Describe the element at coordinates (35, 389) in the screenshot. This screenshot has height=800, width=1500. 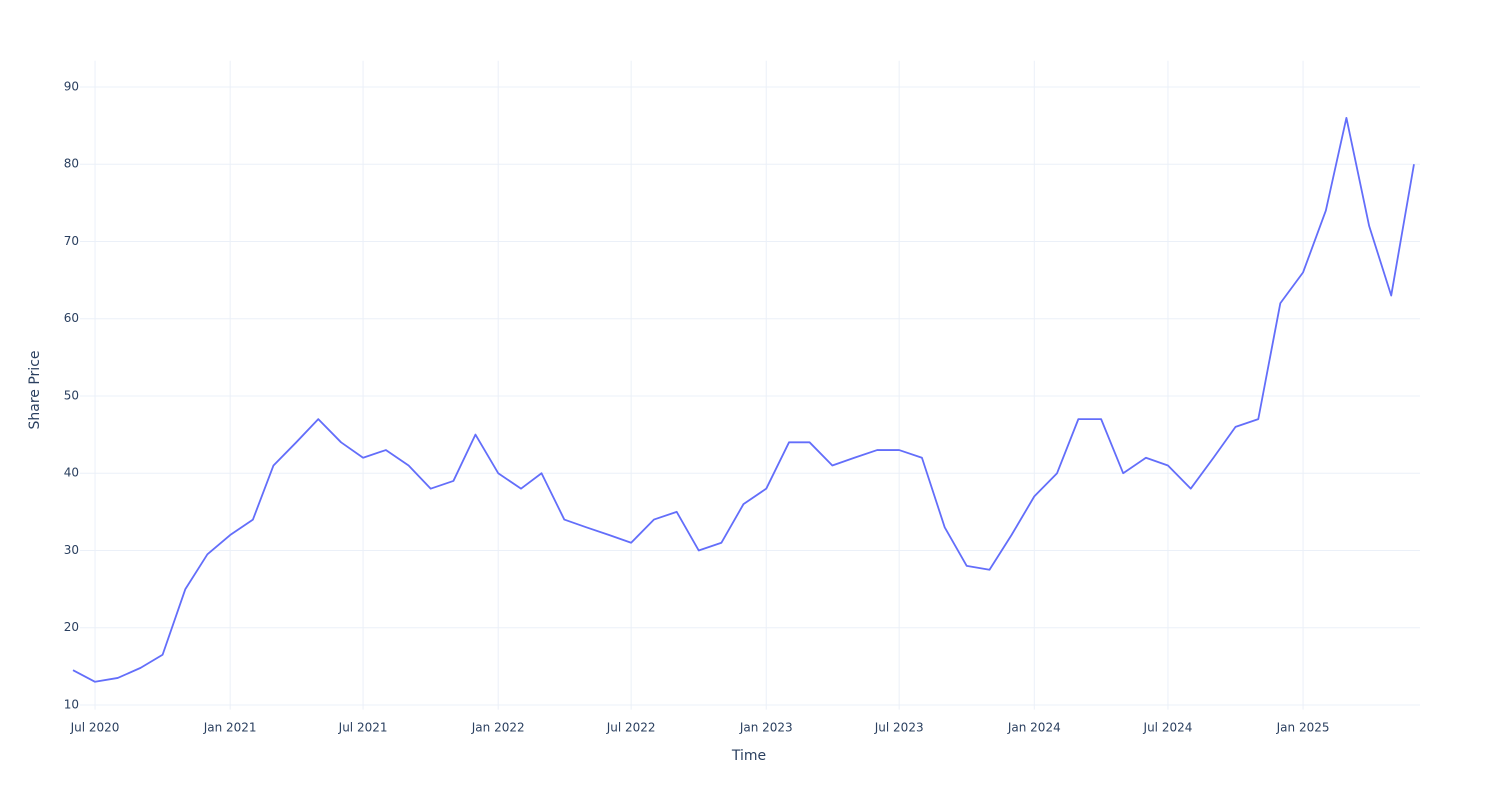
I see `y-axis-title: Share Price` at that location.